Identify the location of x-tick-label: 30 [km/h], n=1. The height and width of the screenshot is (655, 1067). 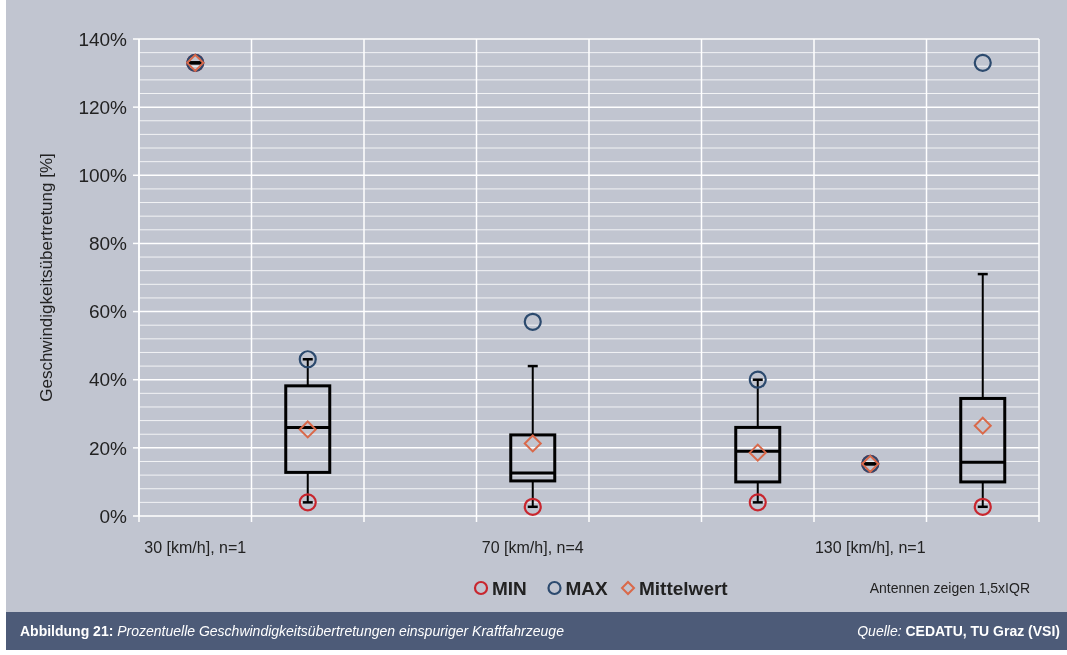
(195, 547).